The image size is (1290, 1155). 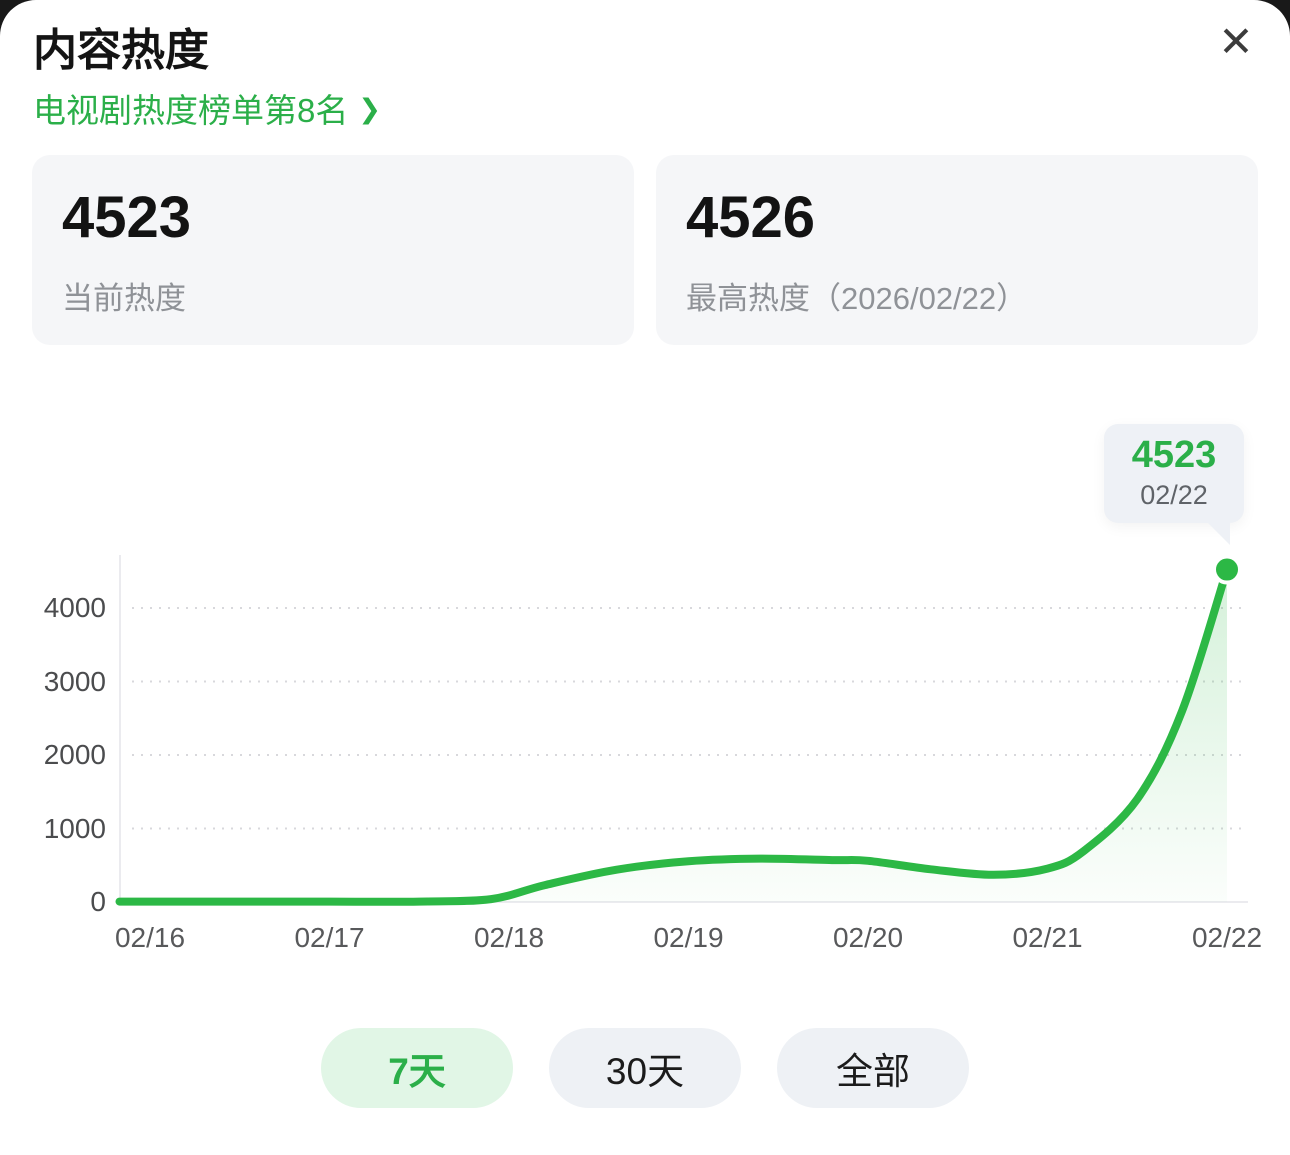 What do you see at coordinates (1227, 937) in the screenshot?
I see `x-tick-label: 02/22` at bounding box center [1227, 937].